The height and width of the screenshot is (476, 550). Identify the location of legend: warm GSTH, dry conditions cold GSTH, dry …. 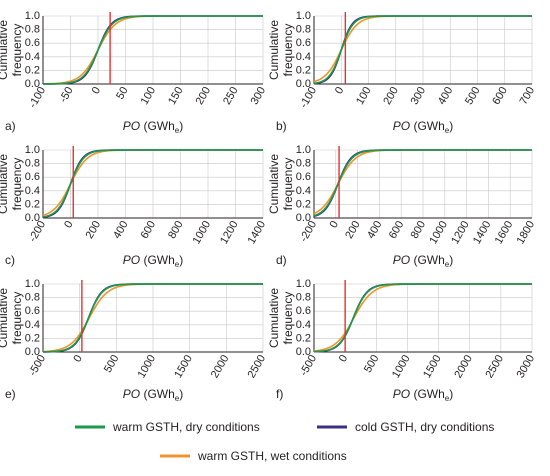
(284, 441).